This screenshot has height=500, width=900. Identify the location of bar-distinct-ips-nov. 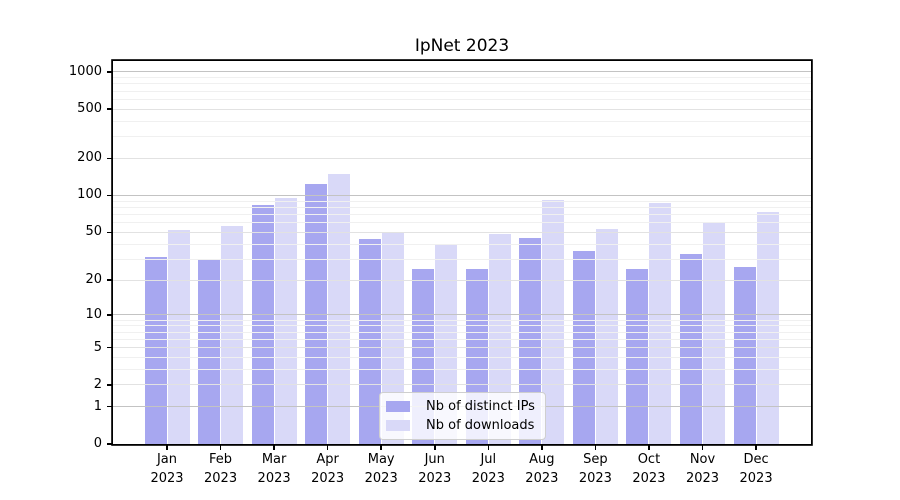
(691, 349).